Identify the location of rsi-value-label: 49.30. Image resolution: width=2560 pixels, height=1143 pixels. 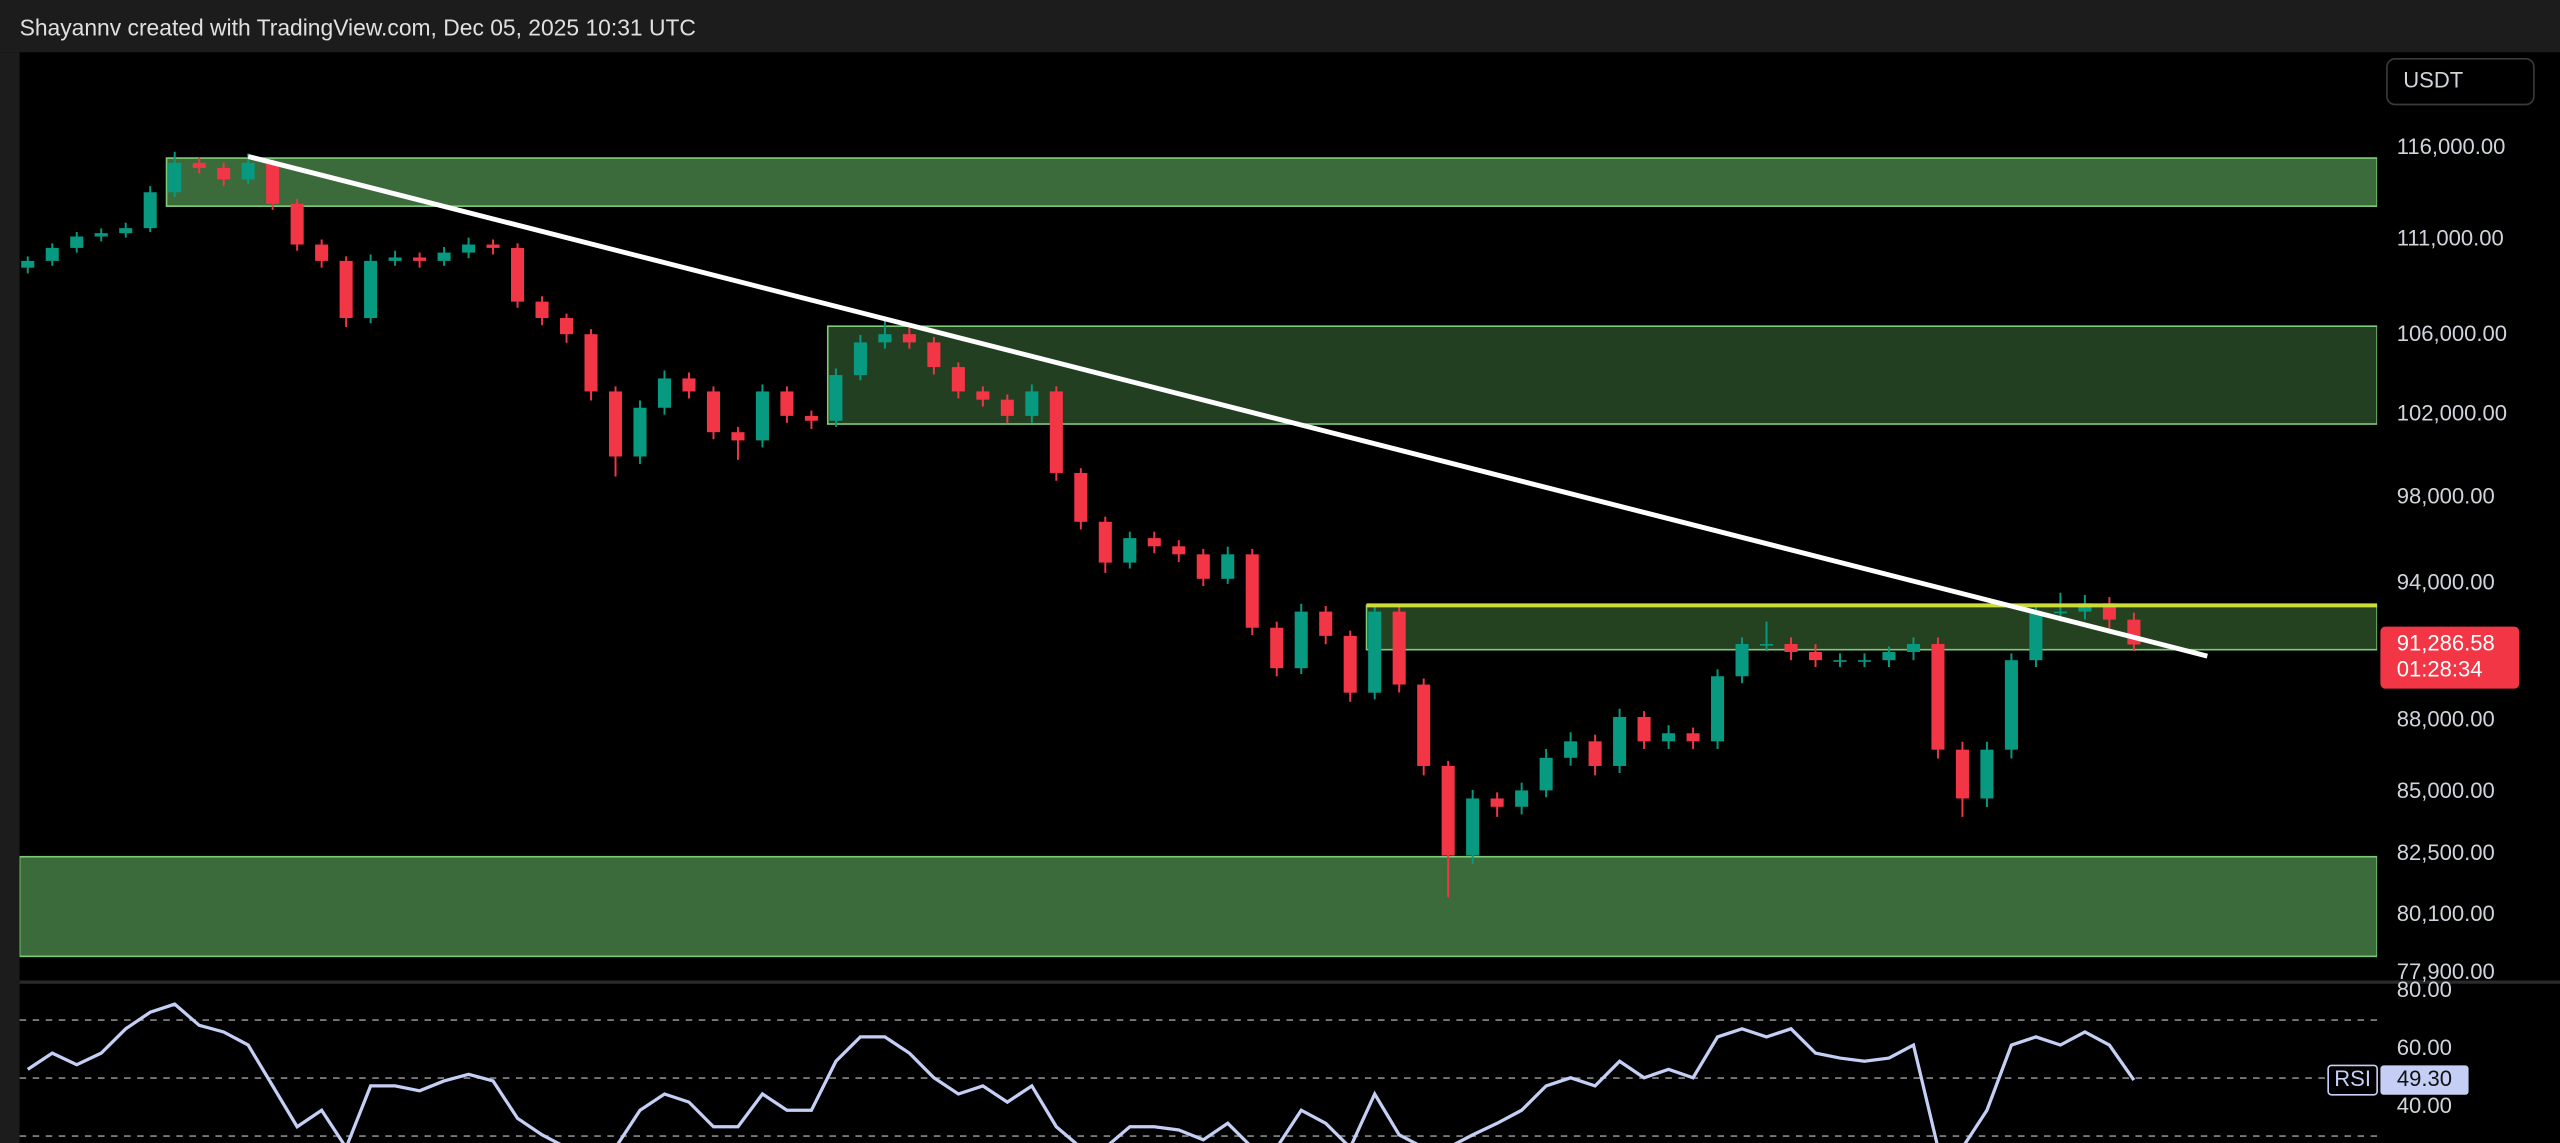
(2424, 1078).